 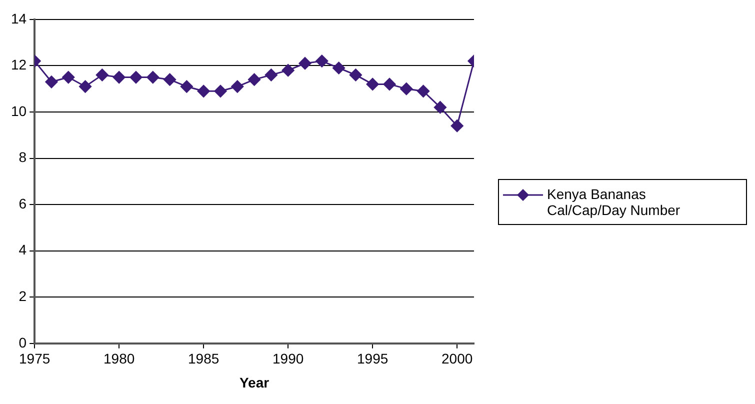 I want to click on y-tick-label: 8, so click(x=22, y=157).